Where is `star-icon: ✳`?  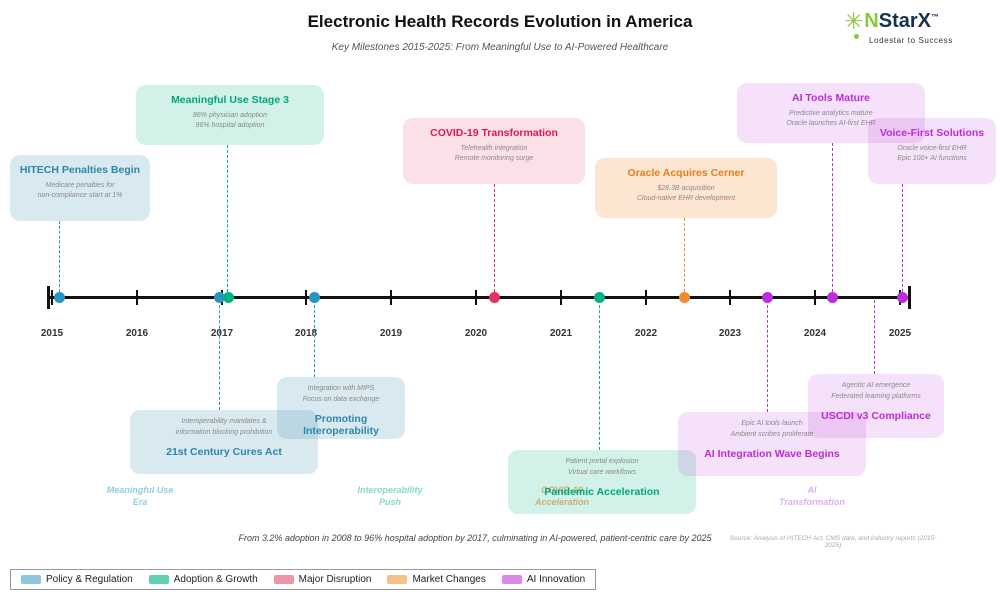 star-icon: ✳ is located at coordinates (854, 21).